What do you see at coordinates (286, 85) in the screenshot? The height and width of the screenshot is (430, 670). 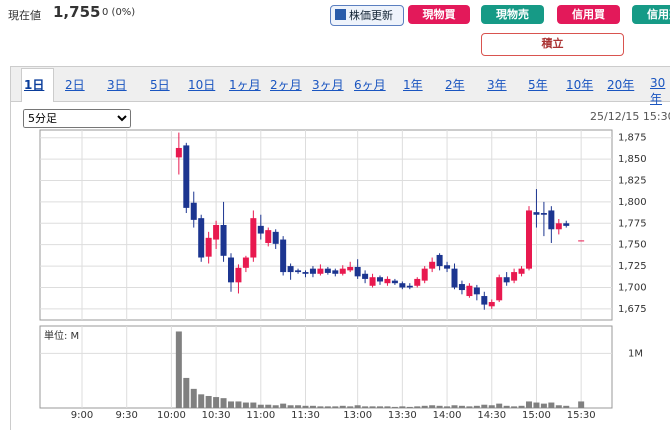 I see `period-tab: 2ヶ月` at bounding box center [286, 85].